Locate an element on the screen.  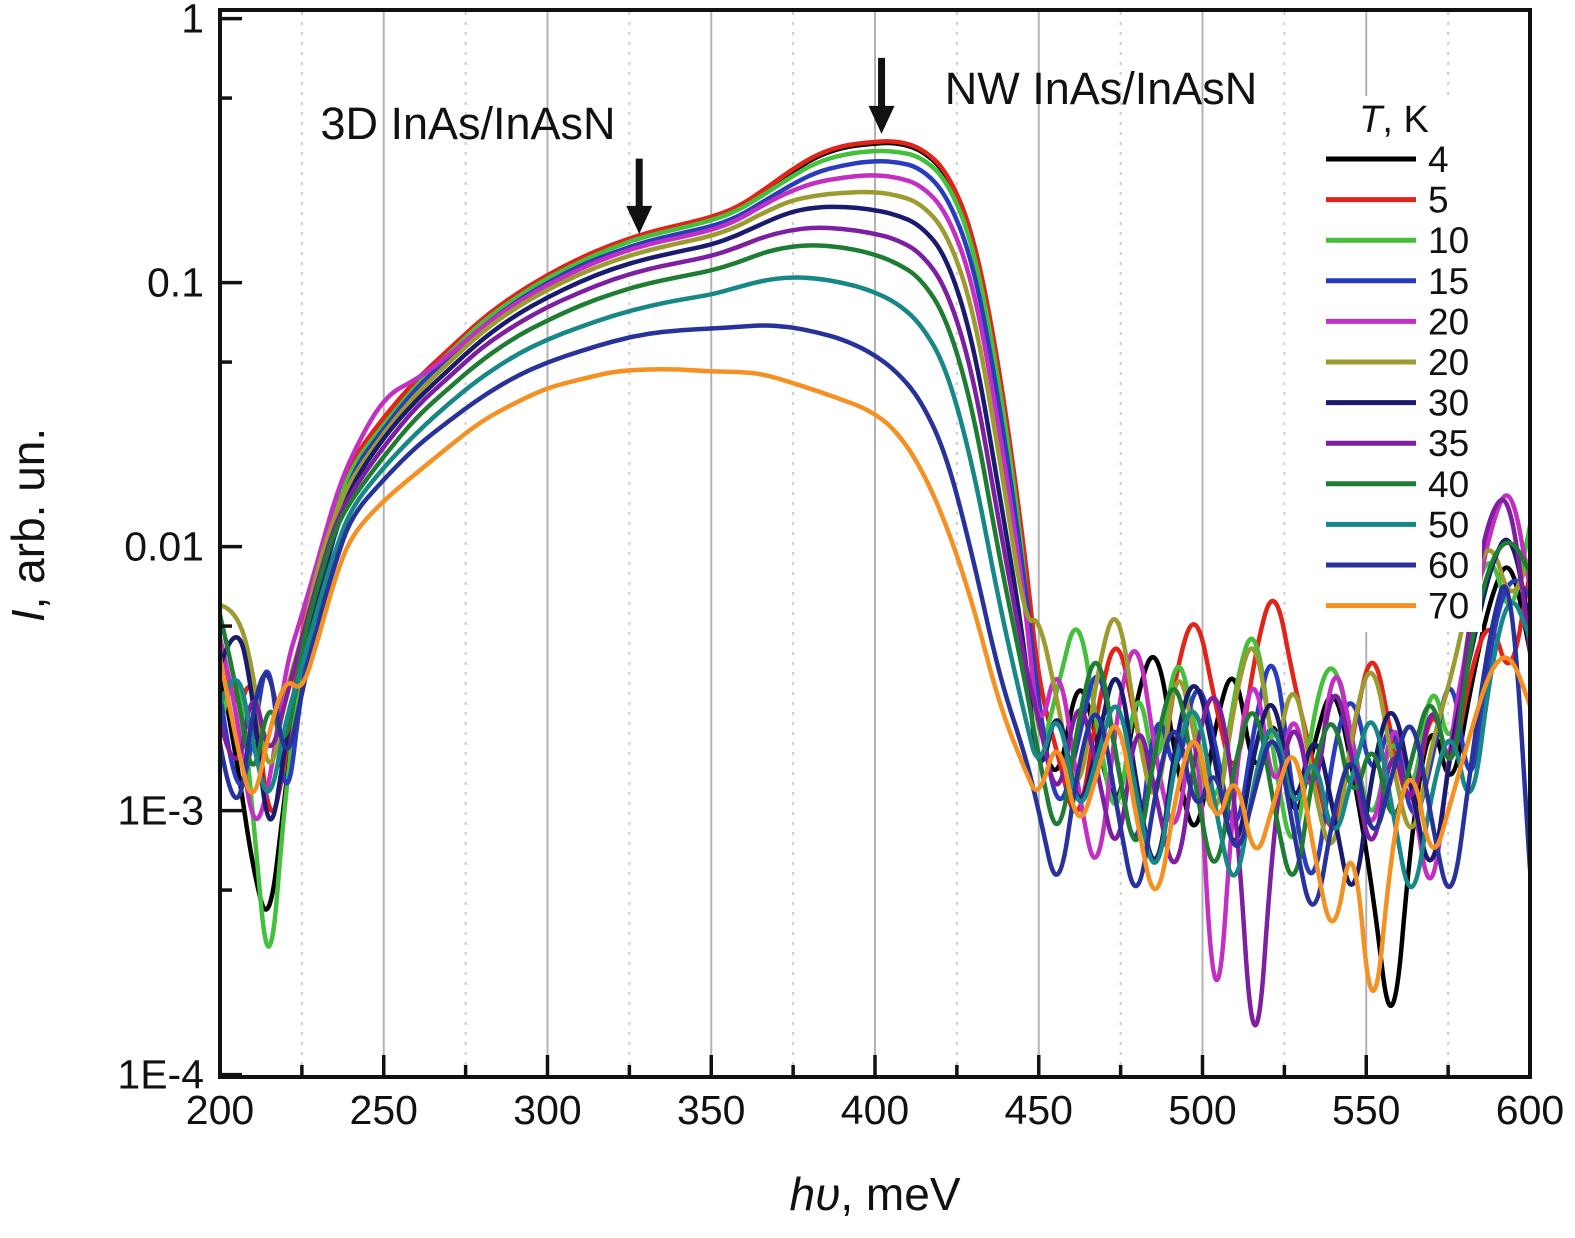
legend-item: 10 is located at coordinates (1397, 240).